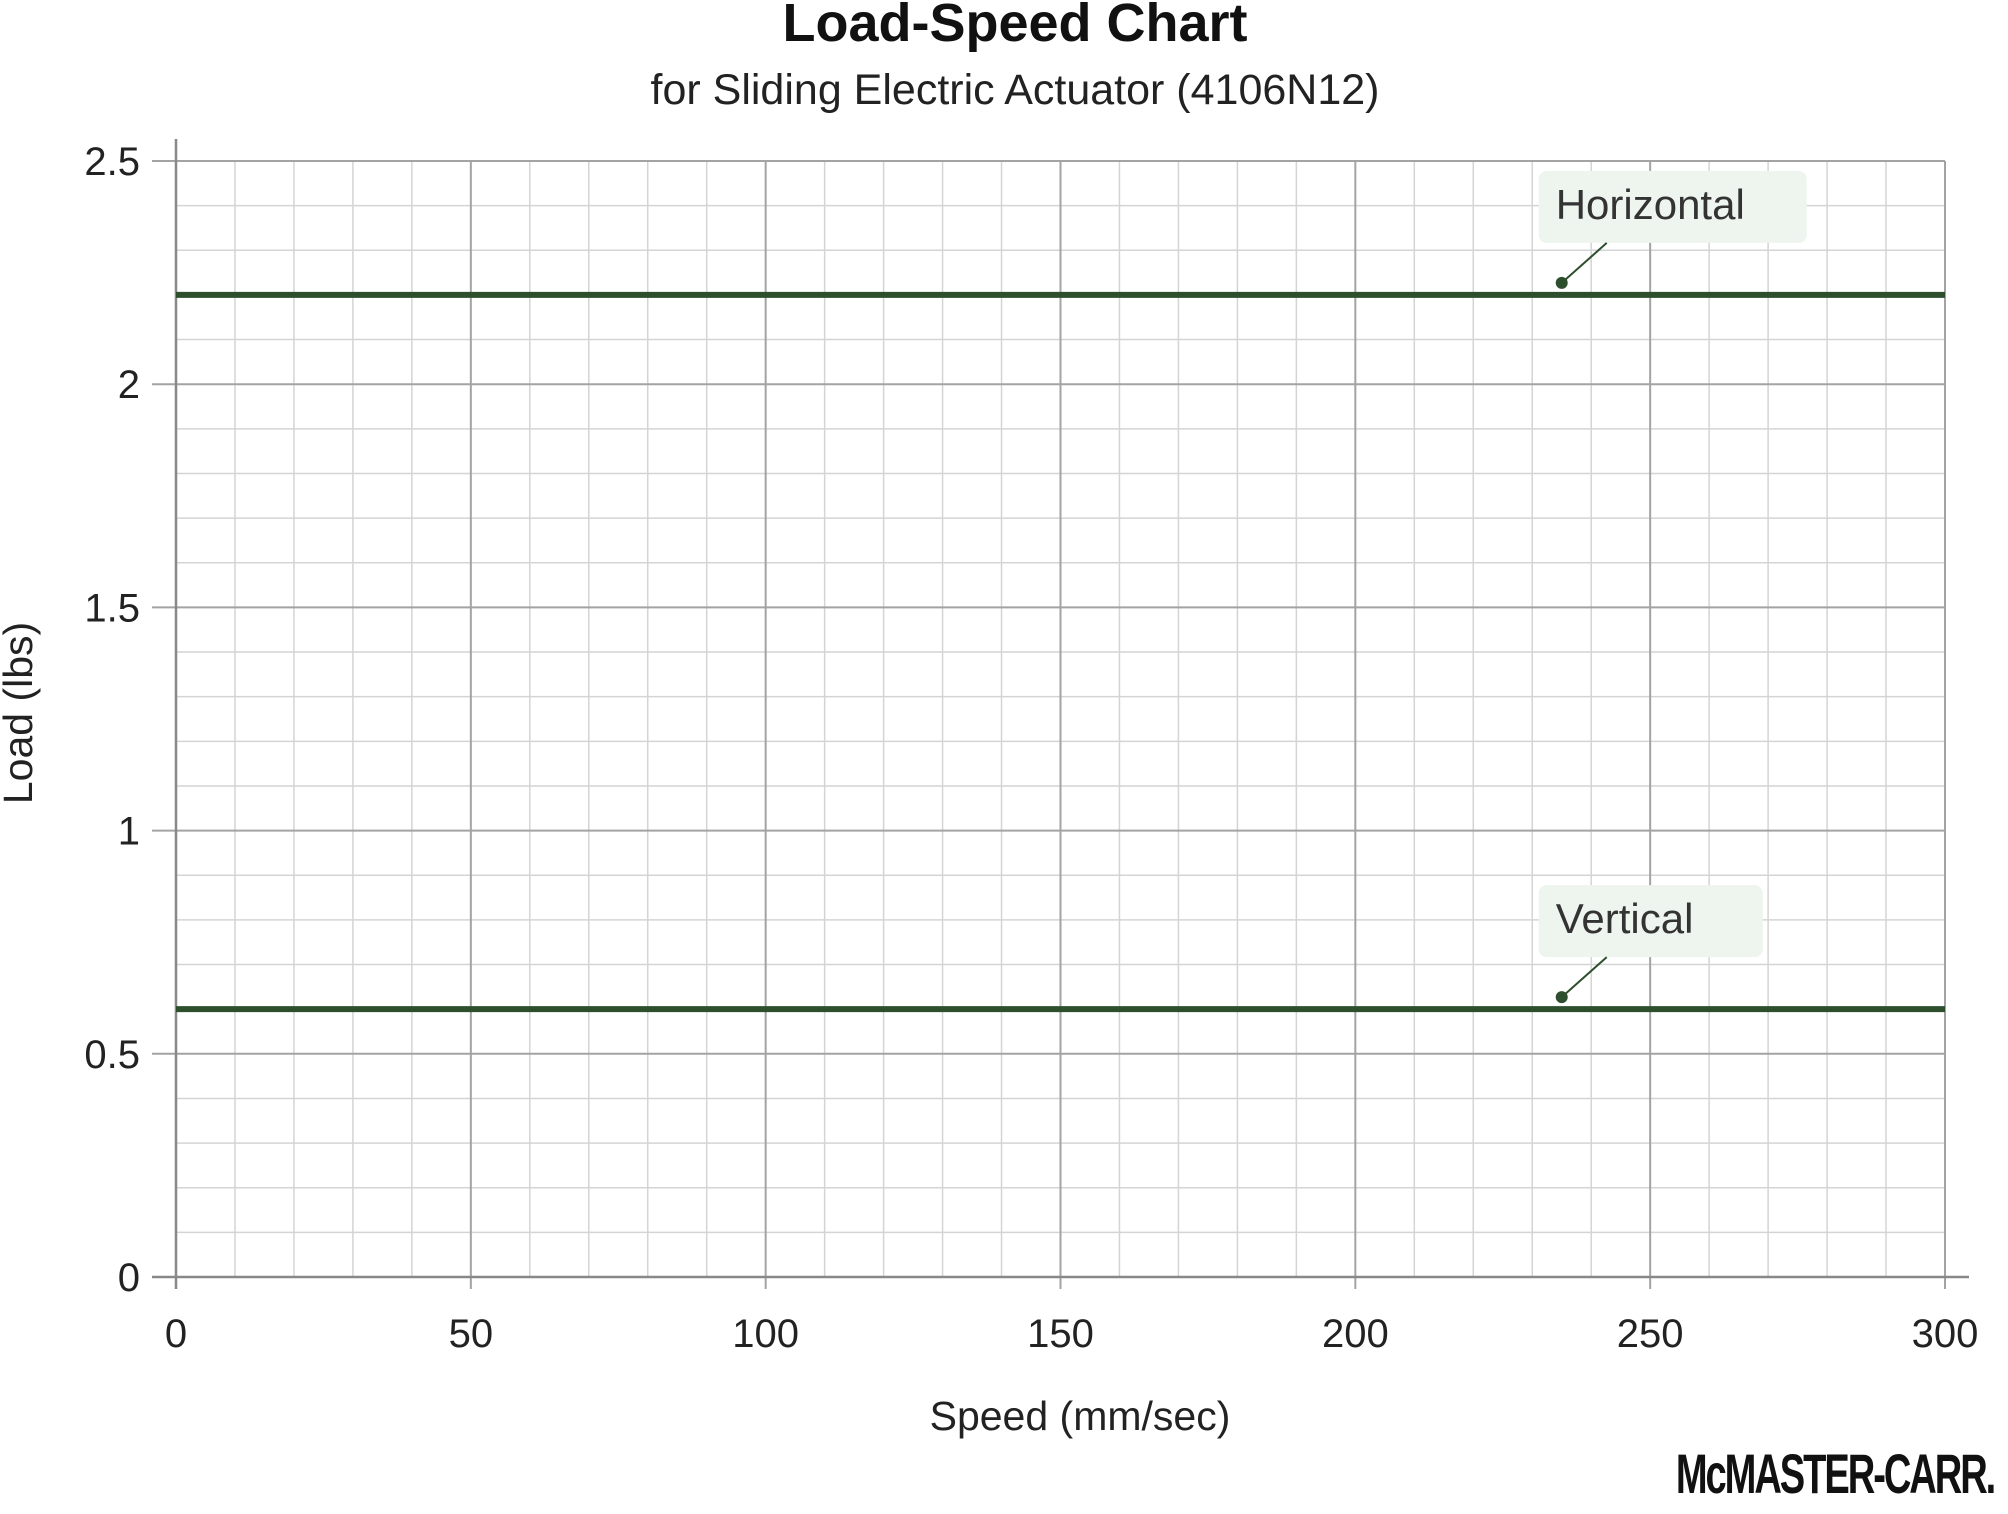  I want to click on y-tick-label: 0.5, so click(112, 1055).